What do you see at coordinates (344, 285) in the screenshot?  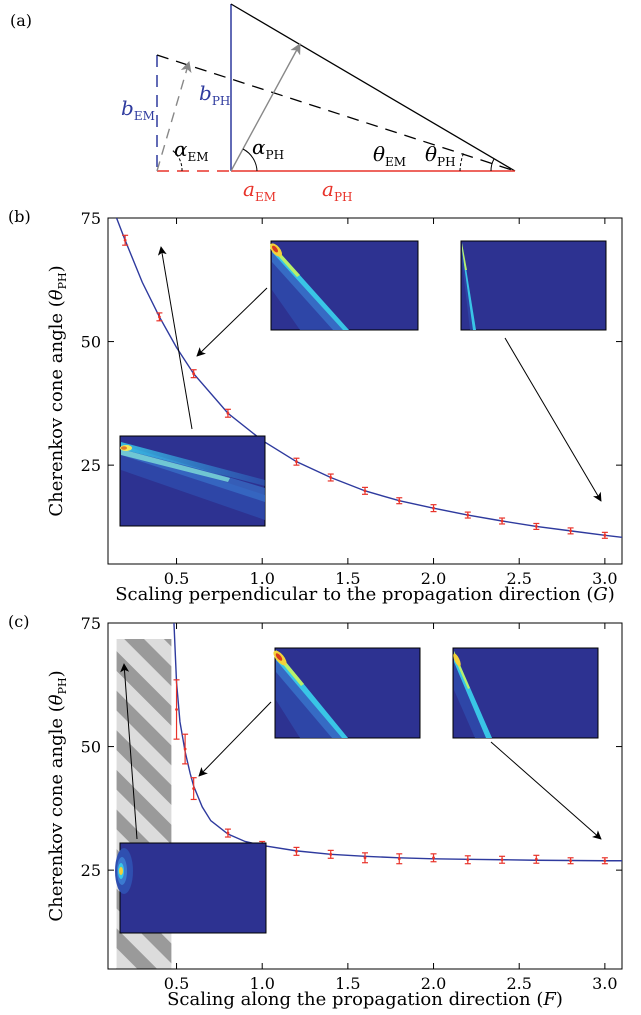 I see `inset-medium-g` at bounding box center [344, 285].